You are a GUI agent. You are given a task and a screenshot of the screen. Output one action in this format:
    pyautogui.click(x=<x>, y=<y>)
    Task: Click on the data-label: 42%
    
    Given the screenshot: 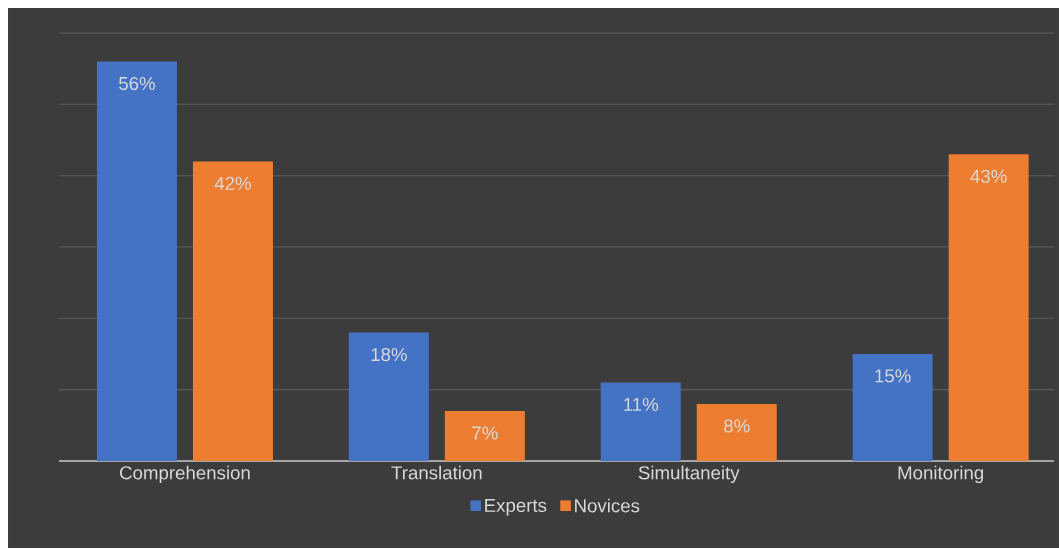 What is the action you would take?
    pyautogui.click(x=232, y=183)
    